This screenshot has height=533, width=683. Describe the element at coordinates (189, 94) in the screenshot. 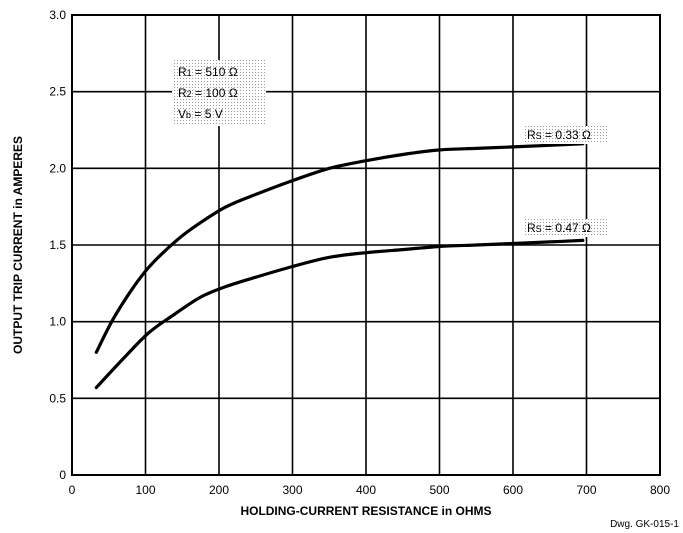

I see `param-r2-subscript: 2` at that location.